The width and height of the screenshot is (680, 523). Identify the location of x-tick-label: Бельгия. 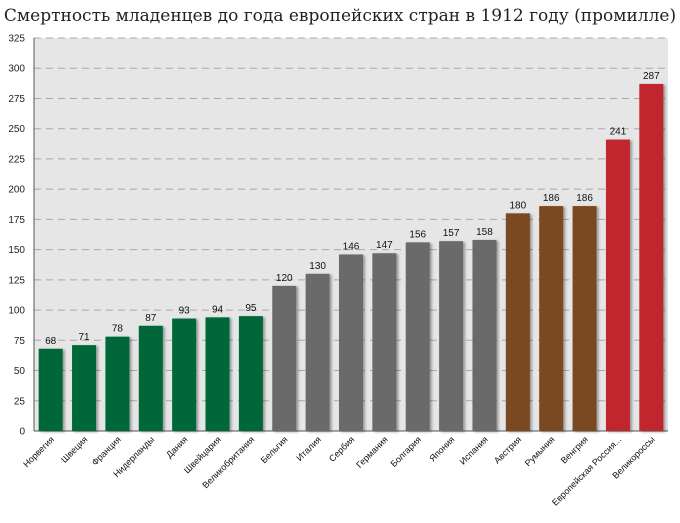
(274, 449).